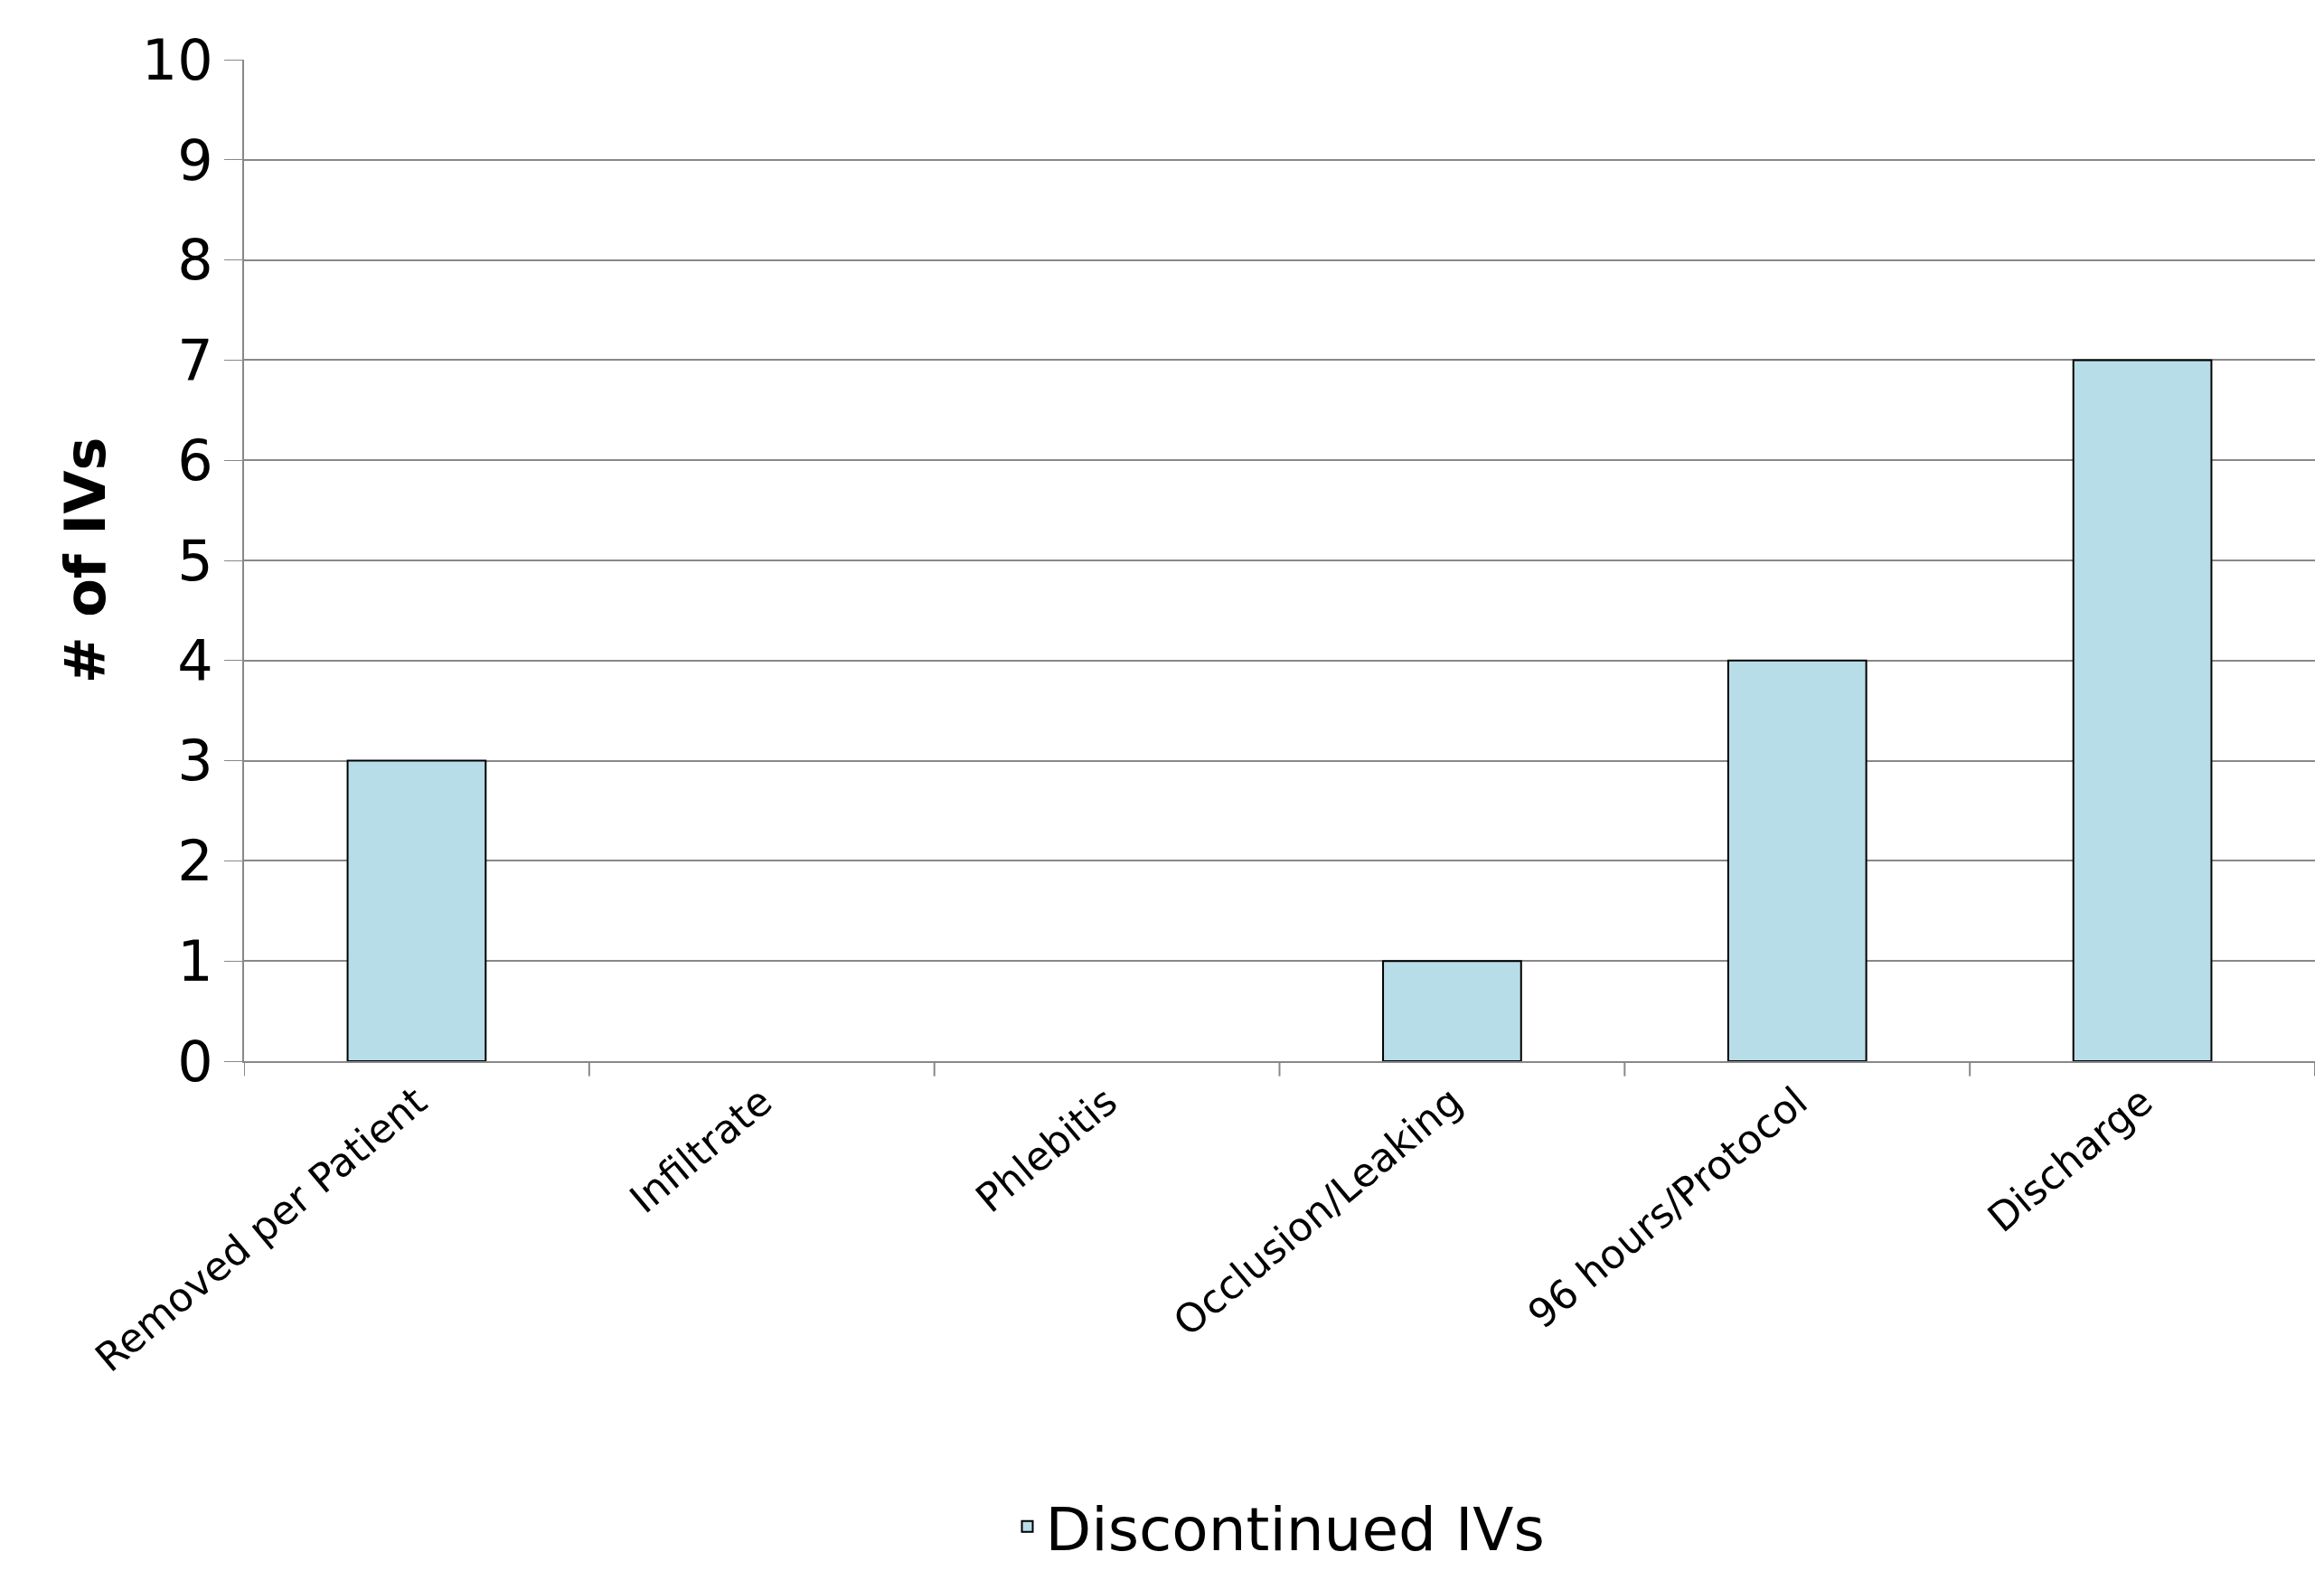 The image size is (2324, 1580). I want to click on y-tick-label: 1, so click(195, 960).